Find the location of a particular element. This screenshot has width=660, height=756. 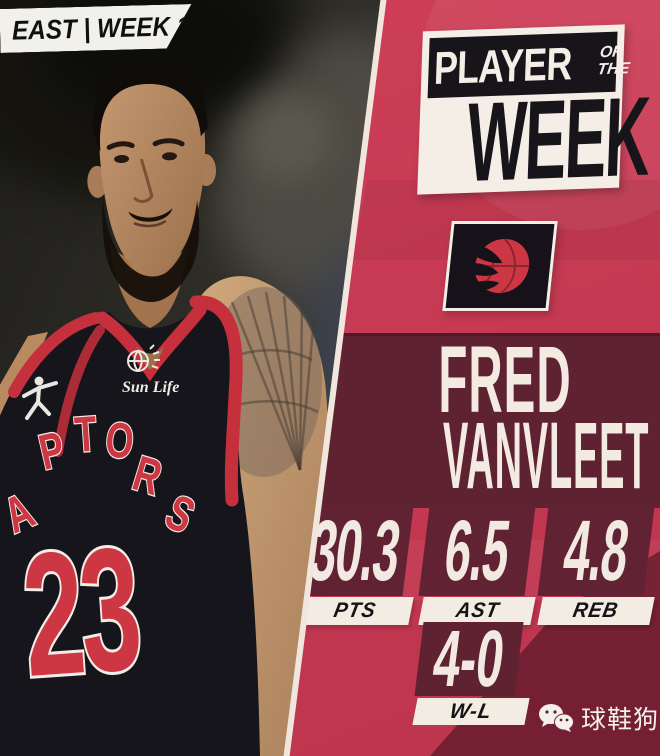

watermark: 球鞋狗 is located at coordinates (598, 718).